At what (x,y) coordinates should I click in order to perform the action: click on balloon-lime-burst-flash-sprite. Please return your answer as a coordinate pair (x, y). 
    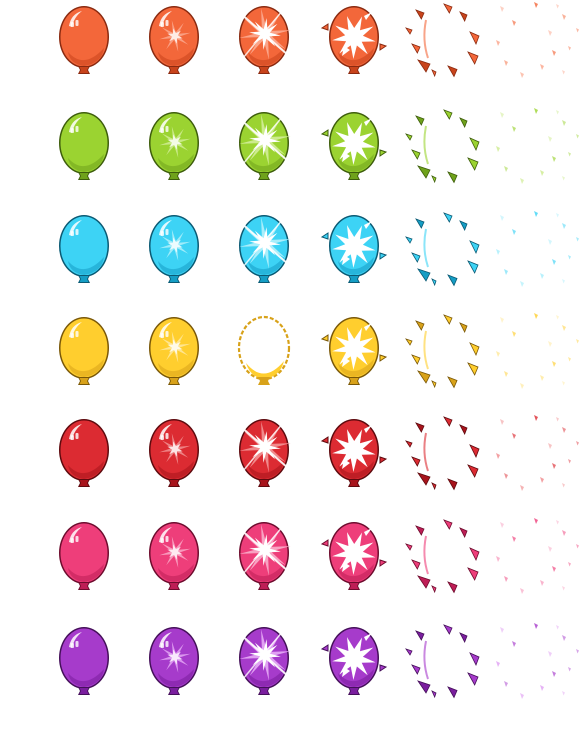
    Looking at the image, I should click on (264, 151).